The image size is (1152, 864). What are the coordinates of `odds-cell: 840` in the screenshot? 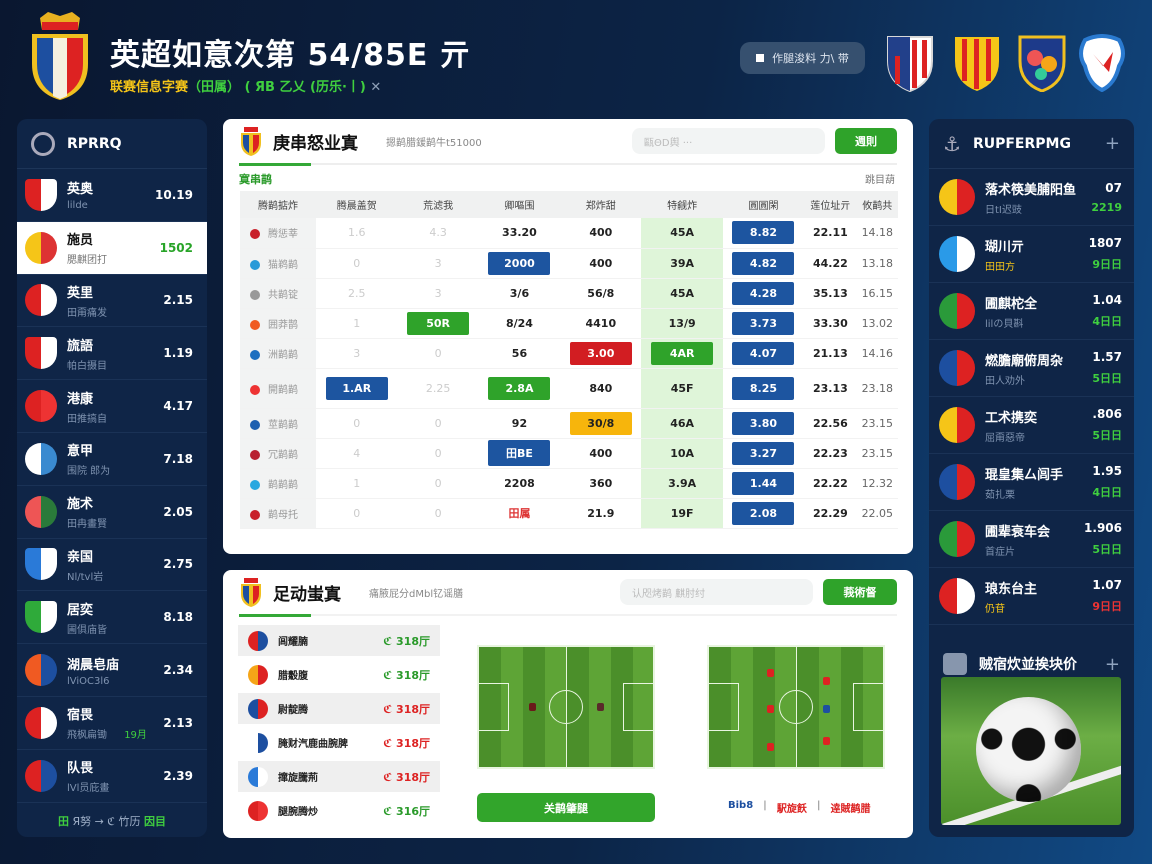 It's located at (601, 388).